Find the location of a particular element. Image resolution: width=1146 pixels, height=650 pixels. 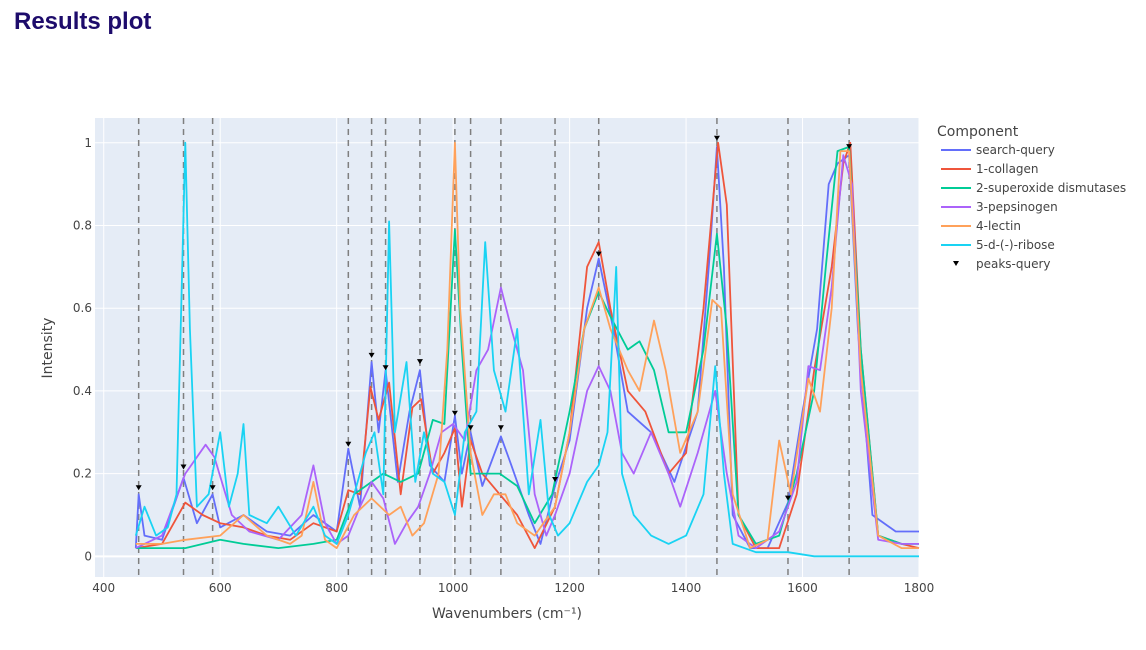

legend-item-5-d-(-)-ribose: 5-d-(-)-ribose is located at coordinates (998, 245).